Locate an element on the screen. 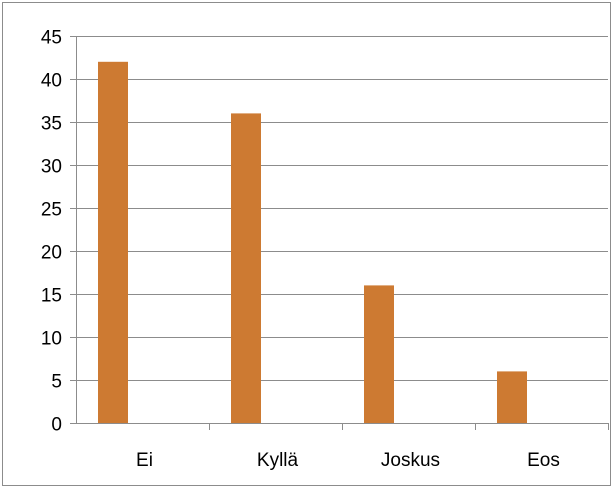  x-tick-label-ei: Ei is located at coordinates (144, 460).